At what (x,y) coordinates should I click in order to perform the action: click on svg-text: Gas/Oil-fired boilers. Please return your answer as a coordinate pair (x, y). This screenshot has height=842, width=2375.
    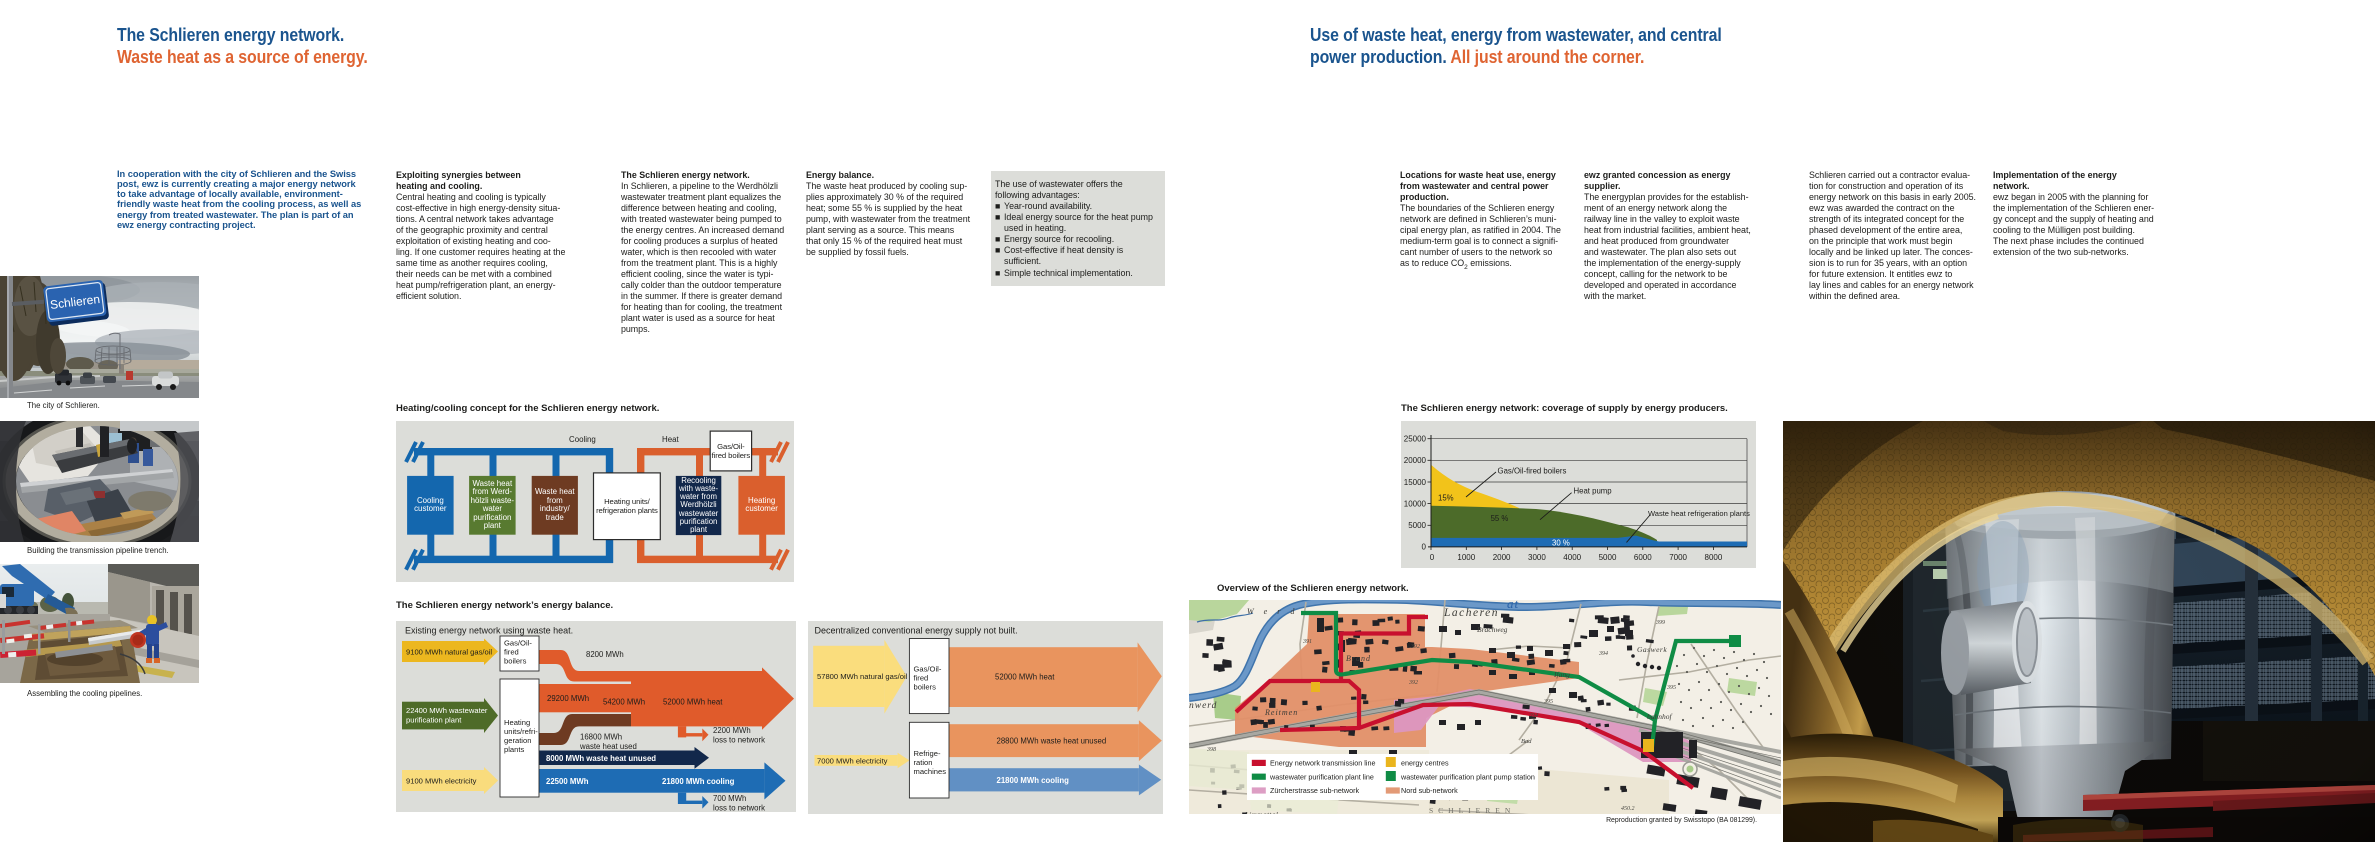
    Looking at the image, I should click on (1532, 471).